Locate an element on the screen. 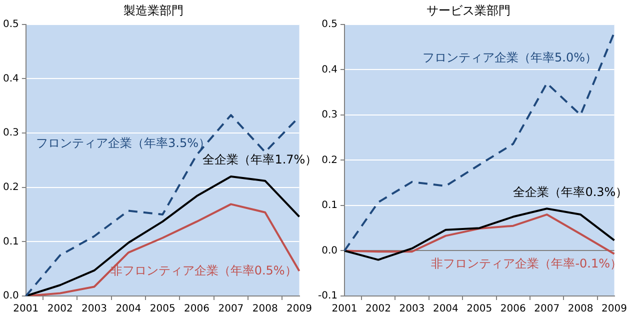 The width and height of the screenshot is (630, 320). series-label: フロンティア企業（年率3.5%） is located at coordinates (123, 143).